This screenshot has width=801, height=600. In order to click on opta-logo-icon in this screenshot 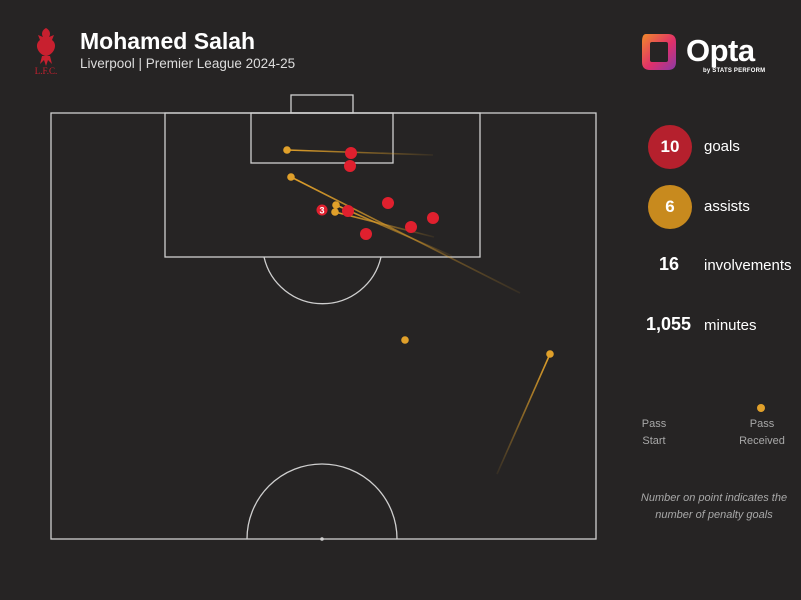, I will do `click(659, 52)`.